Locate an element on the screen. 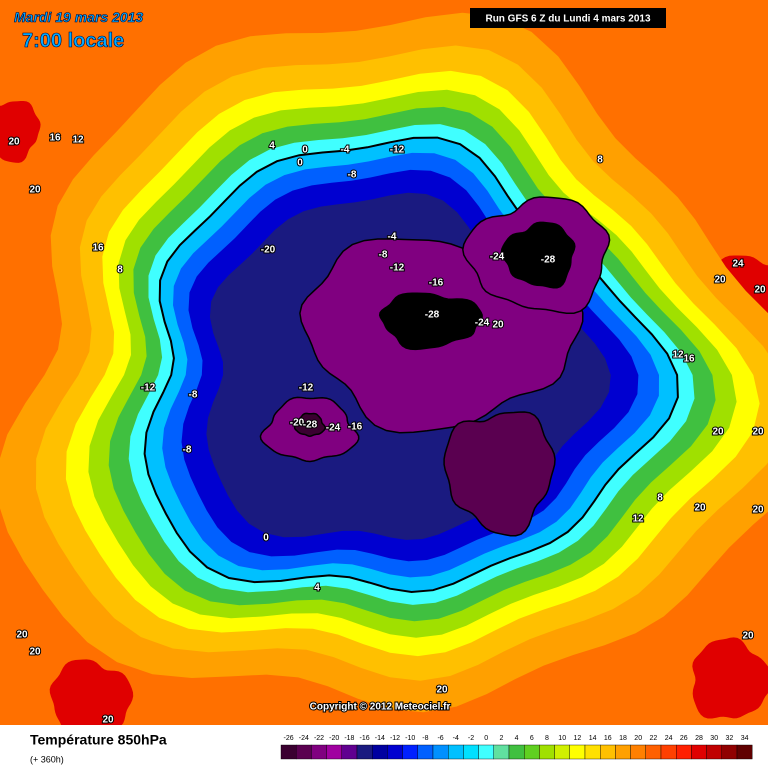 The image size is (768, 768). legend-tick-label: -6 is located at coordinates (440, 738).